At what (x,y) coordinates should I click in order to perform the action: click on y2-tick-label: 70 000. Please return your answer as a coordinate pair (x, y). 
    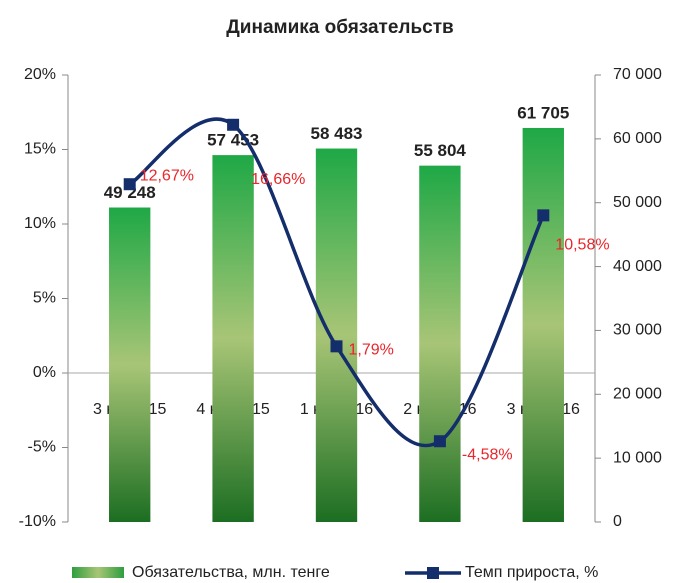
    Looking at the image, I should click on (637, 74).